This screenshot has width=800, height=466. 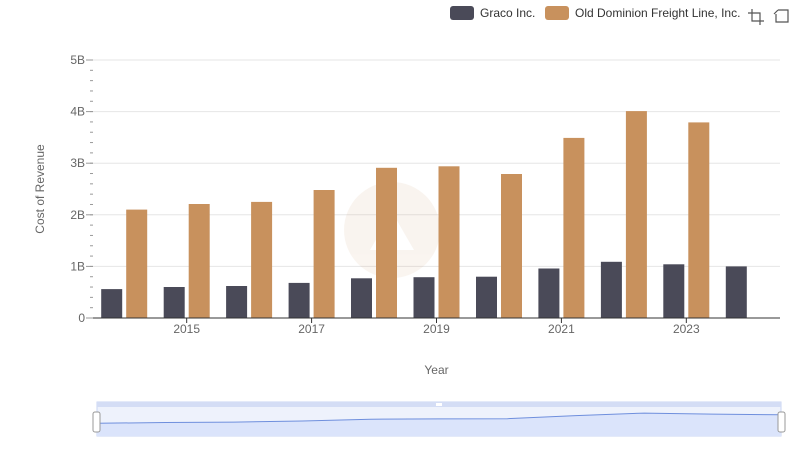 I want to click on navigator-area, so click(x=439, y=424).